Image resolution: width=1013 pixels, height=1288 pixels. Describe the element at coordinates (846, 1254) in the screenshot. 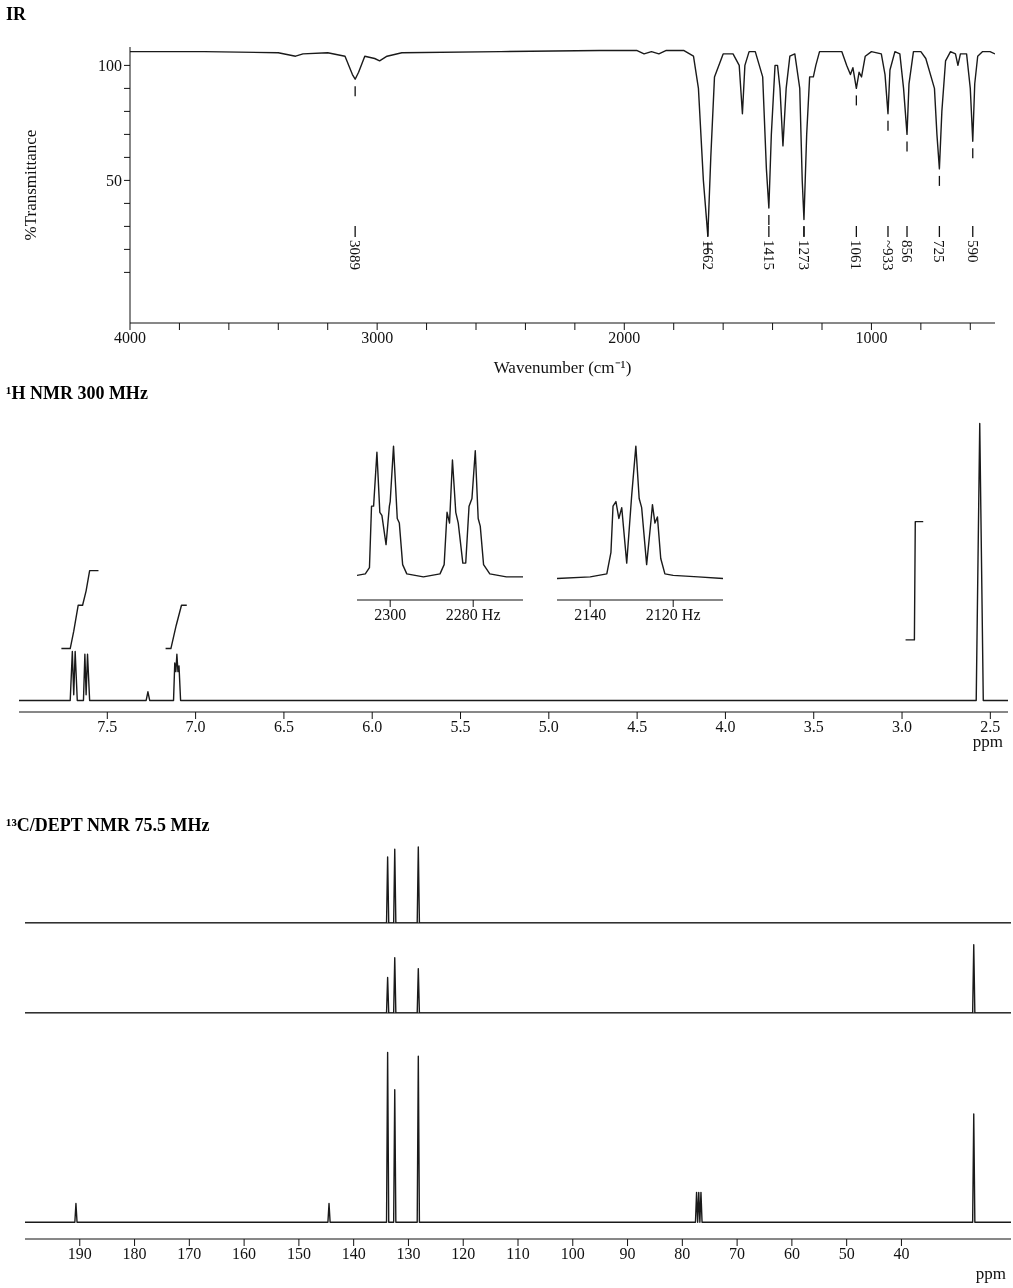

I see `x-tick-label: 50` at that location.